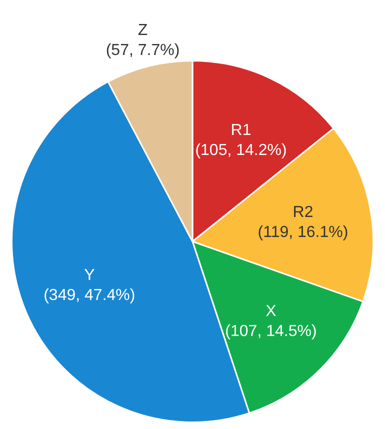  I want to click on data-label: (107, 14.5%), so click(271, 331).